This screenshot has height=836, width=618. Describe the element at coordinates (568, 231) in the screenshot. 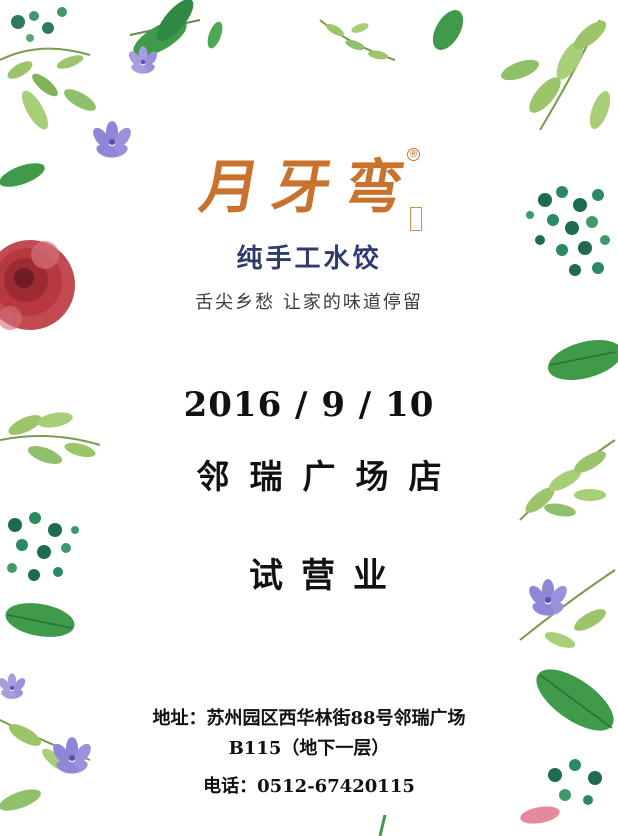

I see `dark-berry-cluster-icon` at that location.